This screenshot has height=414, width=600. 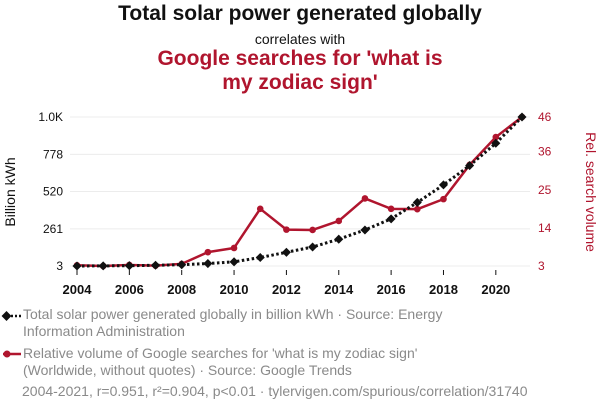 I want to click on right-tick-label: 46, so click(x=545, y=117).